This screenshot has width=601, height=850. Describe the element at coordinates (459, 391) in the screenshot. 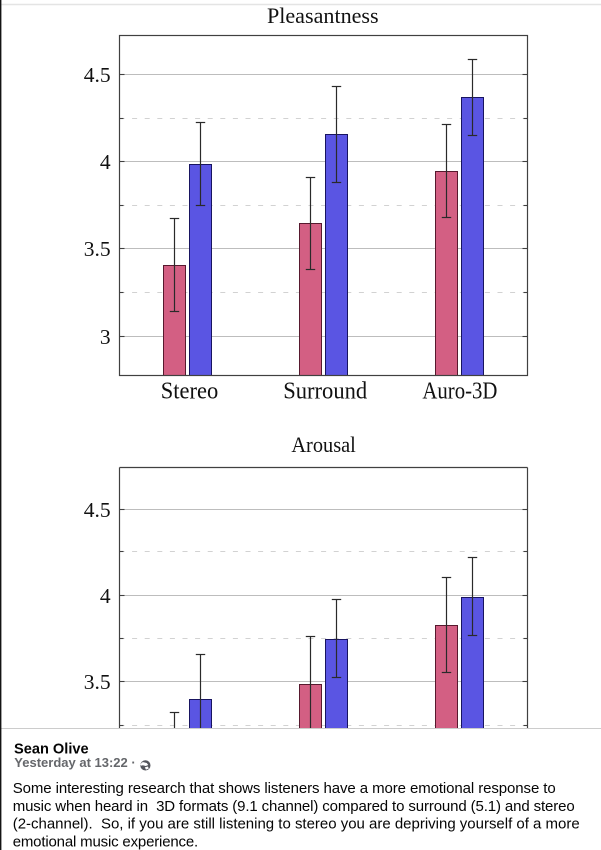

I see `svg-text: Auro-3D` at that location.